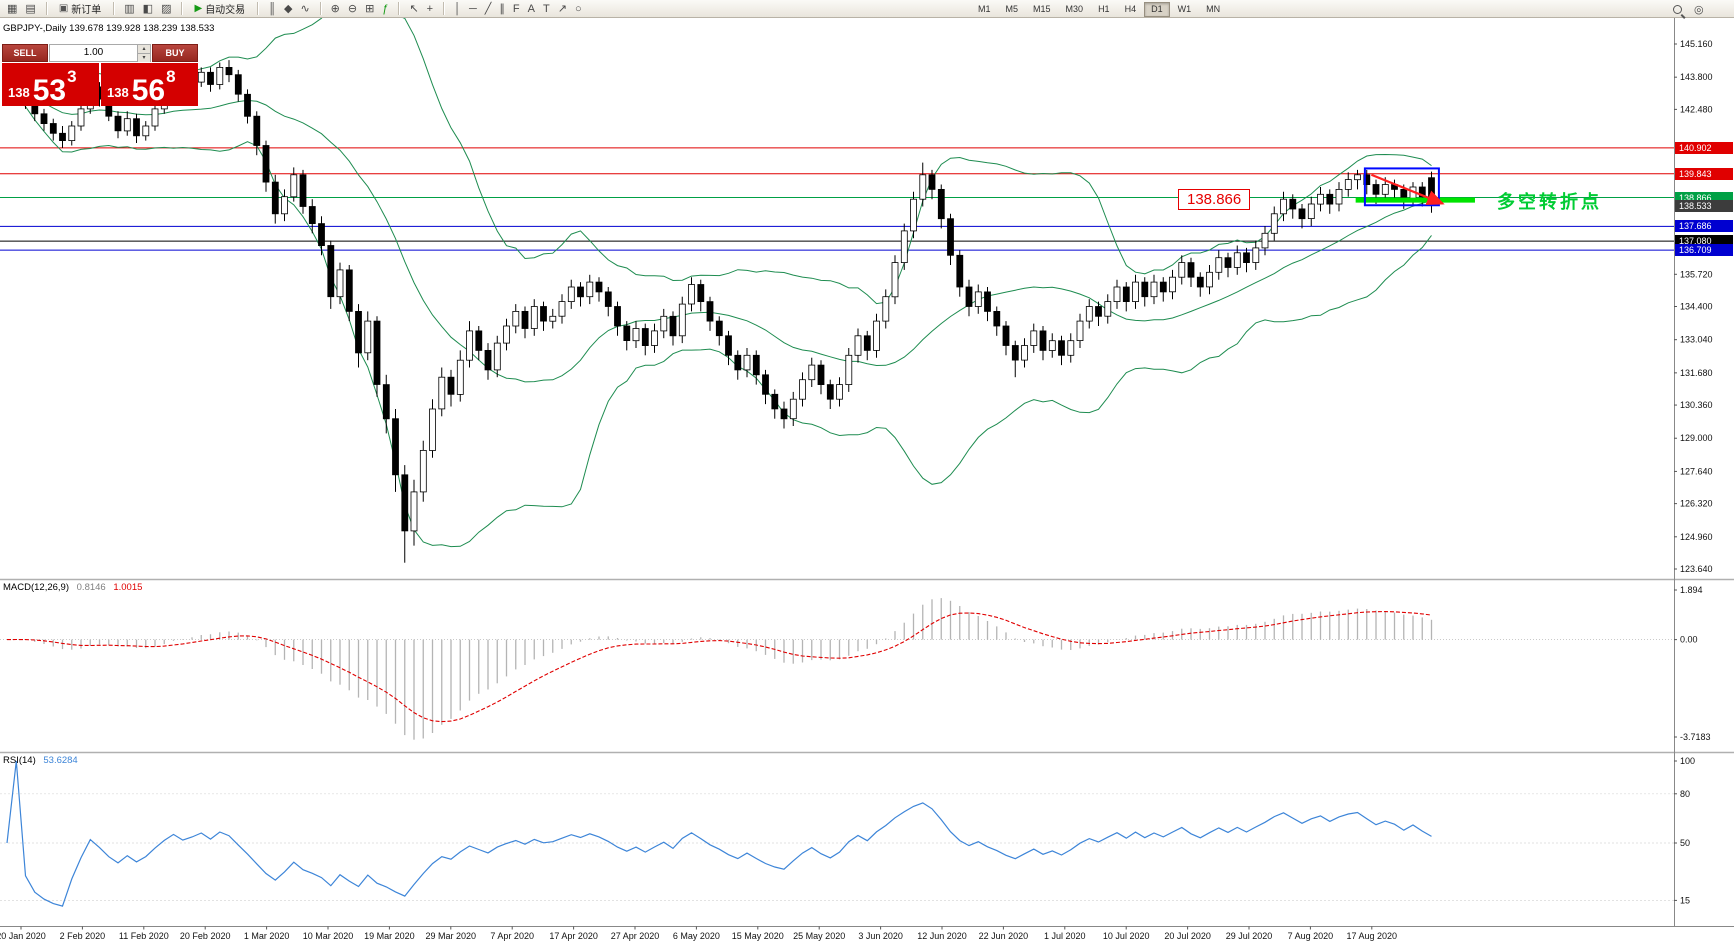 This screenshot has height=943, width=1734. Describe the element at coordinates (12, 8) in the screenshot. I see `new-chart-icon: ▦` at that location.